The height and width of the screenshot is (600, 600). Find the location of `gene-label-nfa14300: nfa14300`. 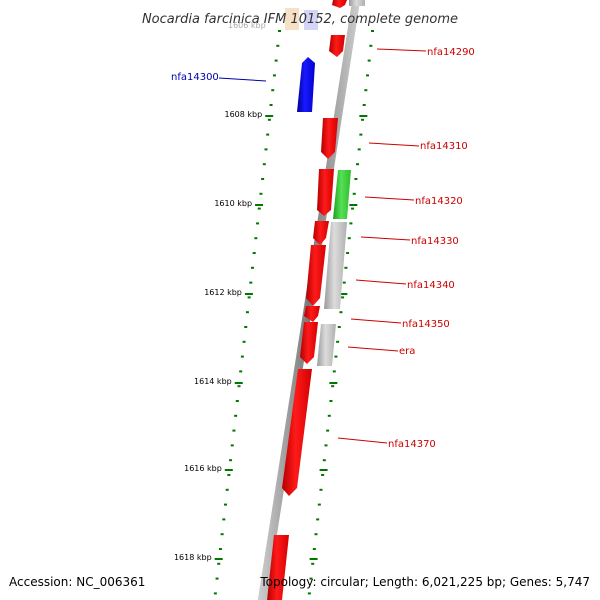

gene-label-nfa14300: nfa14300 is located at coordinates (195, 77).